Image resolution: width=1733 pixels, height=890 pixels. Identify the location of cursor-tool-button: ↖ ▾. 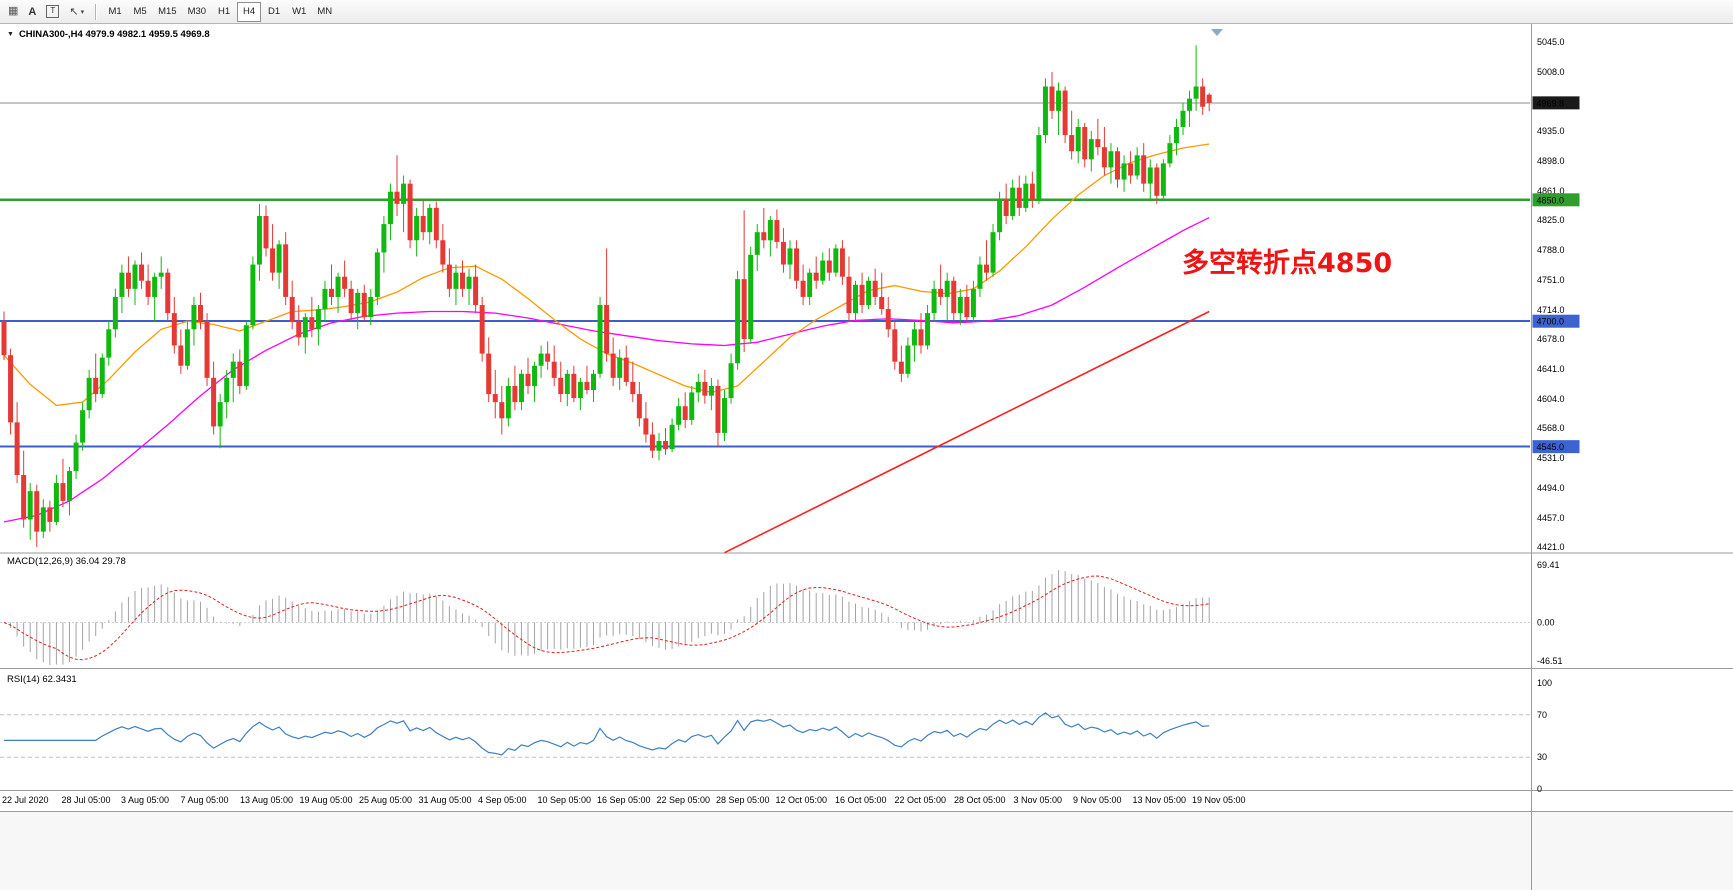
(76, 12).